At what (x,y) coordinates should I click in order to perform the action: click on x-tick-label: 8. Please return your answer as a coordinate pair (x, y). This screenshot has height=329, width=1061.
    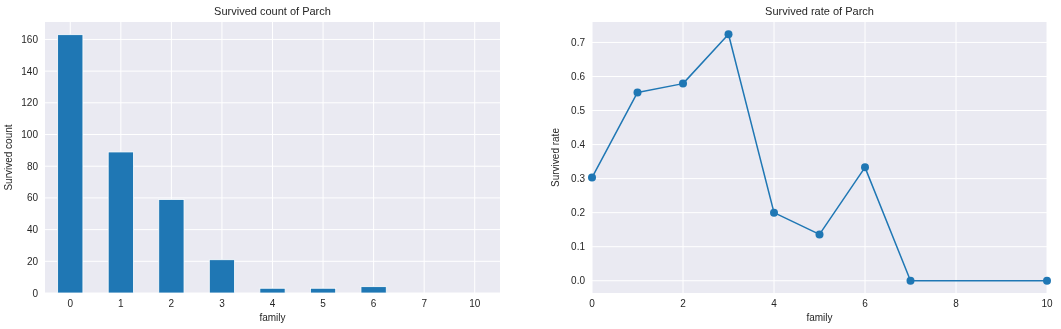
    Looking at the image, I should click on (956, 303).